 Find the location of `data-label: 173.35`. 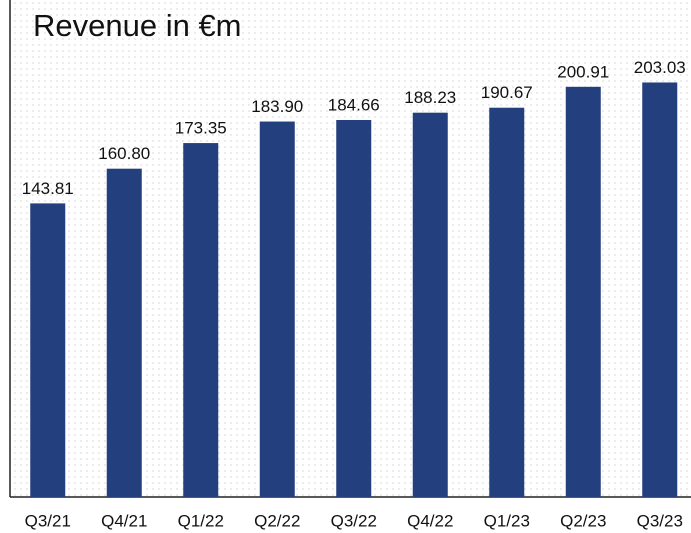

data-label: 173.35 is located at coordinates (201, 128).